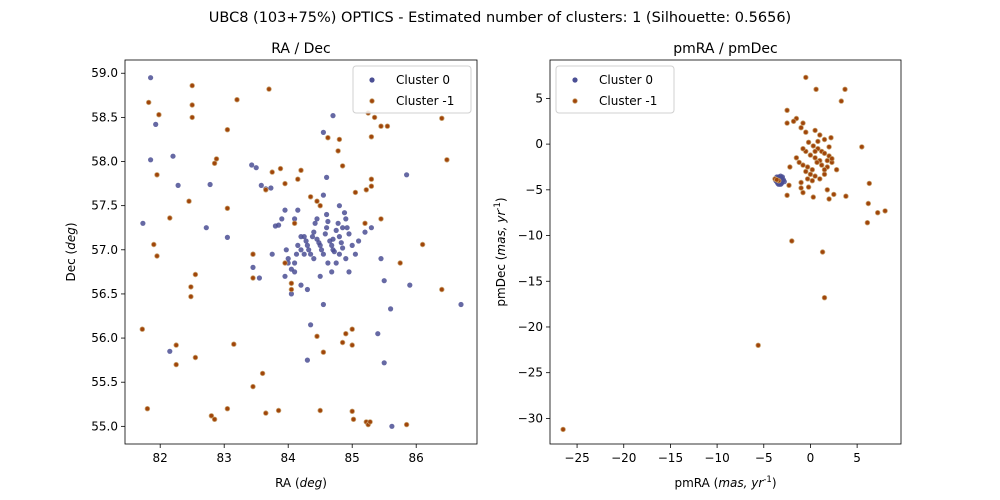 This screenshot has width=1000, height=500. What do you see at coordinates (104, 206) in the screenshot?
I see `y-tick-label: 57.5` at bounding box center [104, 206].